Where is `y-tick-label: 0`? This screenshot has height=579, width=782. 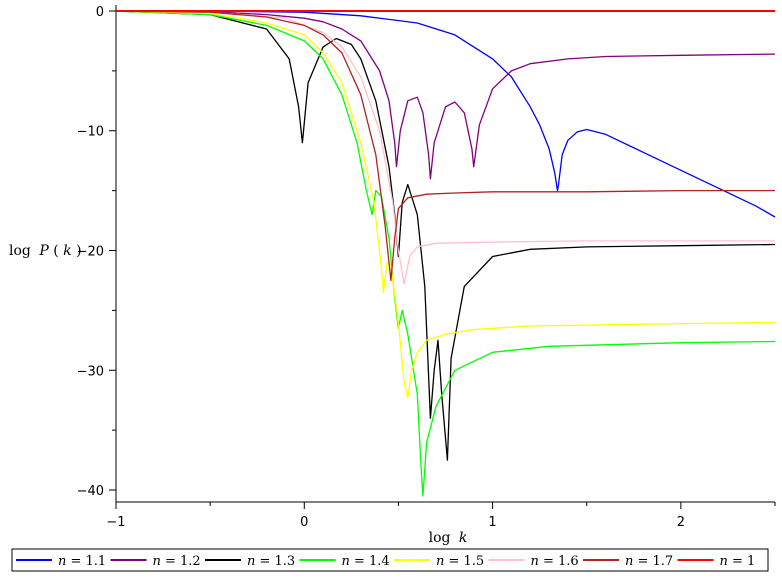 y-tick-label: 0 is located at coordinates (100, 12).